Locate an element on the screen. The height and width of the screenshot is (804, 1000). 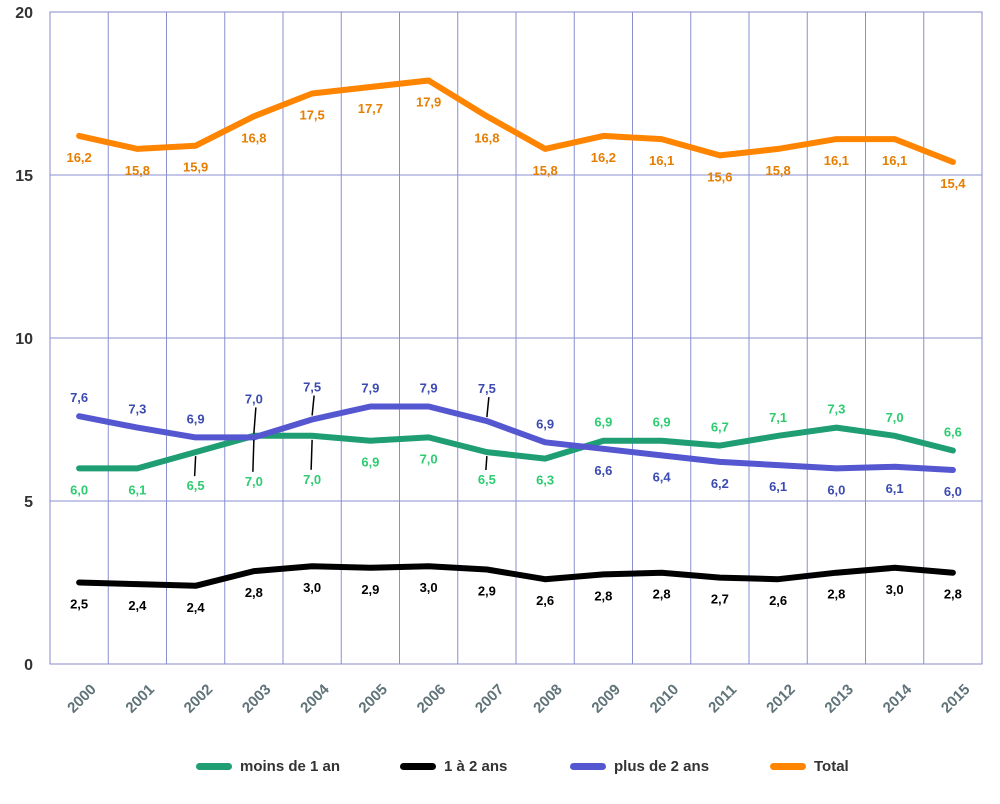
x-tick-label: 2006 is located at coordinates (432, 699).